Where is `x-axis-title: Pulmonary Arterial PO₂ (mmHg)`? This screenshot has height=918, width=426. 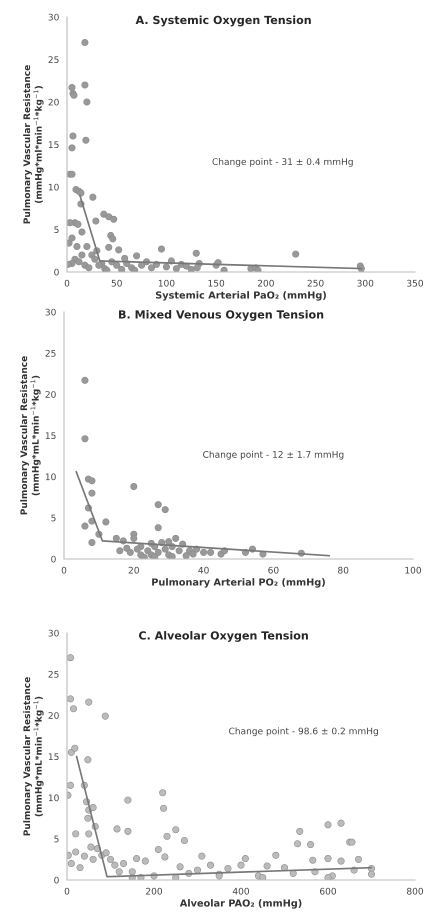
x-axis-title: Pulmonary Arterial PO₂ (mmHg) is located at coordinates (238, 583).